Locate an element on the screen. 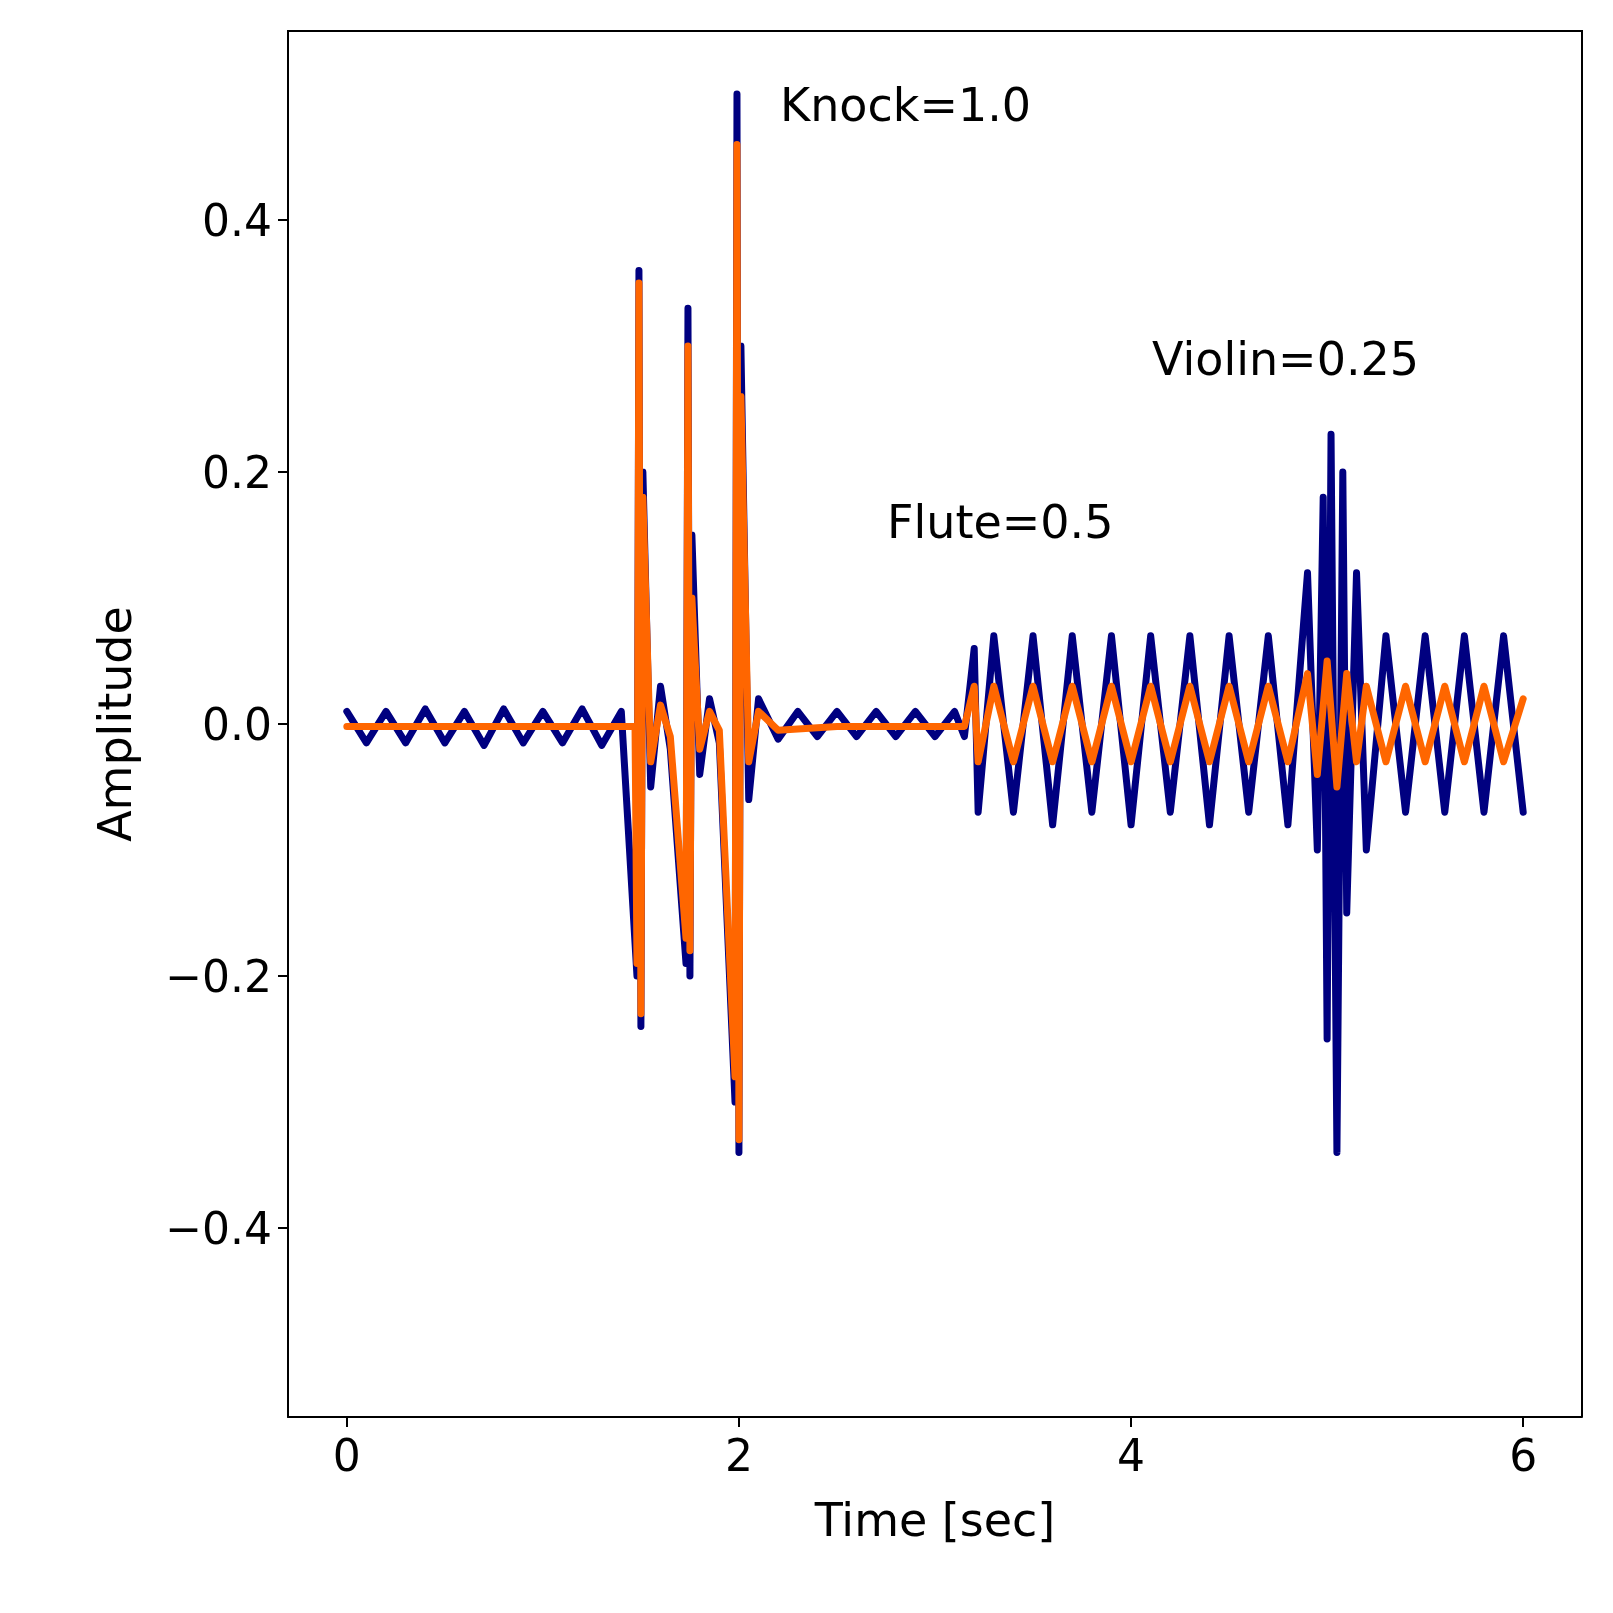 The width and height of the screenshot is (1613, 1613). x-tick-label: 2 is located at coordinates (738, 1455).